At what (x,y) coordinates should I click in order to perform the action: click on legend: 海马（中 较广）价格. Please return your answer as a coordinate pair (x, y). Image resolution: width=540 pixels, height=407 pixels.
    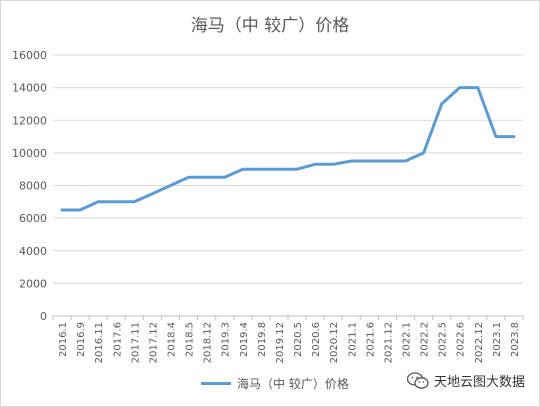
    Looking at the image, I should click on (275, 383).